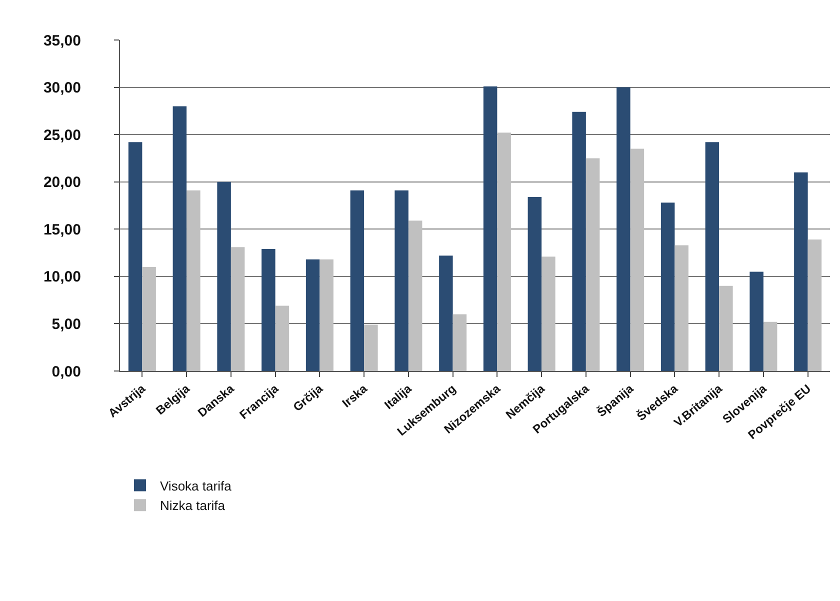  Describe the element at coordinates (62, 88) in the screenshot. I see `y-tick-label: 30,00` at that location.